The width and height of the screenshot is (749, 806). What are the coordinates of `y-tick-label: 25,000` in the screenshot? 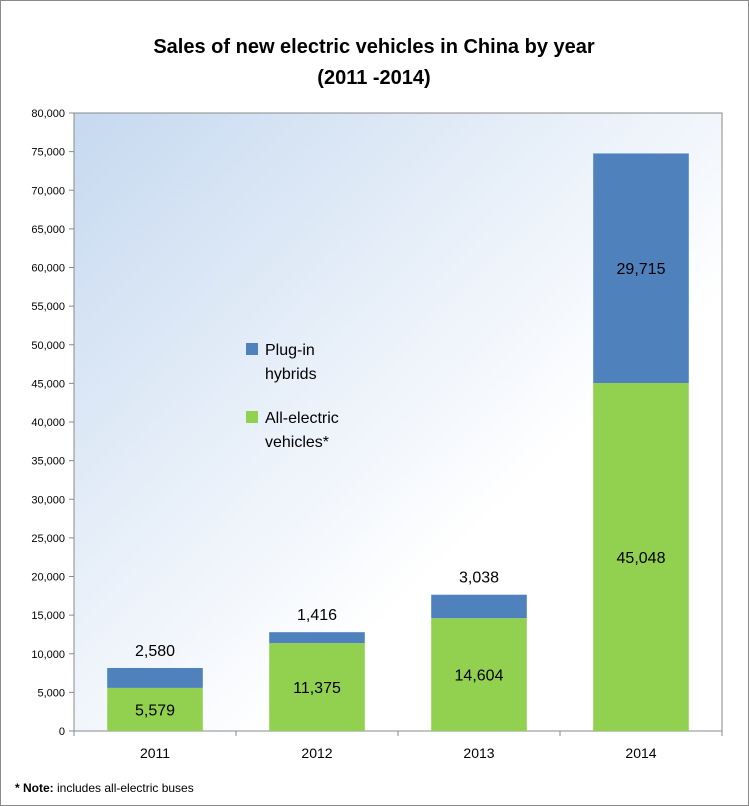 It's located at (48, 539).